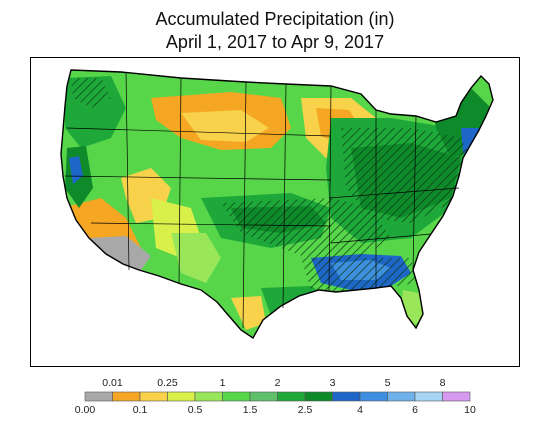  What do you see at coordinates (222, 383) in the screenshot?
I see `legend-upper-label: 1` at bounding box center [222, 383].